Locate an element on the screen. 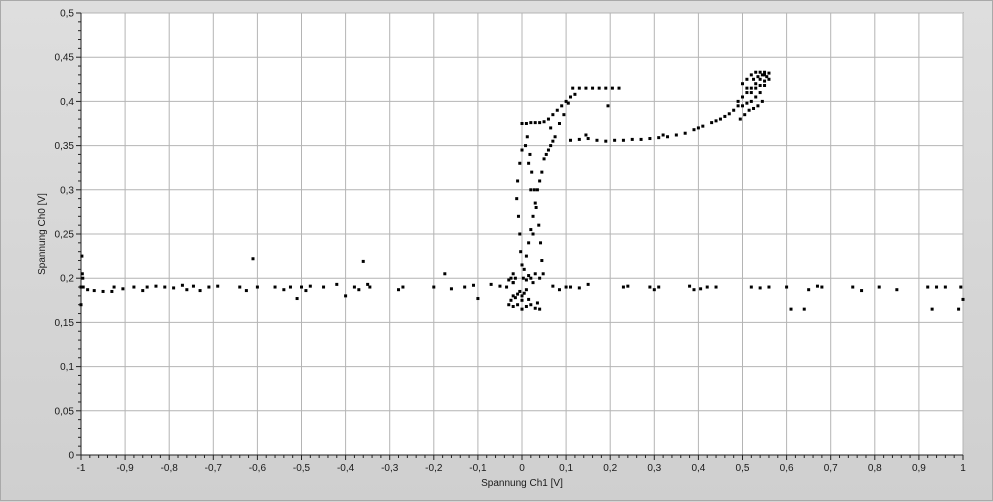  y-axis: 0 0,05 0,1 0,15 0,2 0,25 0,3 0,35 0,4 0,45 0,5 is located at coordinates (68, 235).